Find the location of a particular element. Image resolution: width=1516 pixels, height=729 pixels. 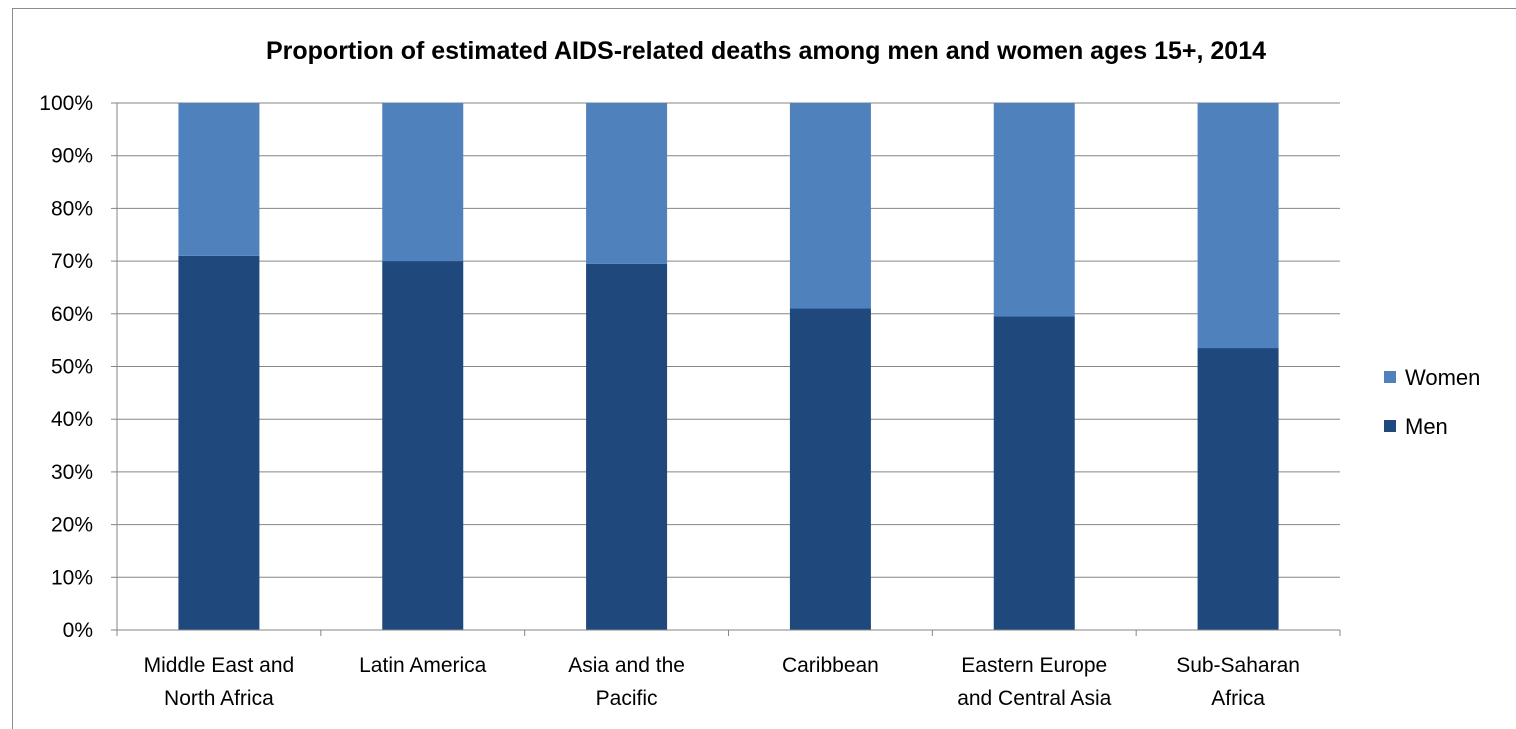

y-tick-label: 30% is located at coordinates (72, 472).